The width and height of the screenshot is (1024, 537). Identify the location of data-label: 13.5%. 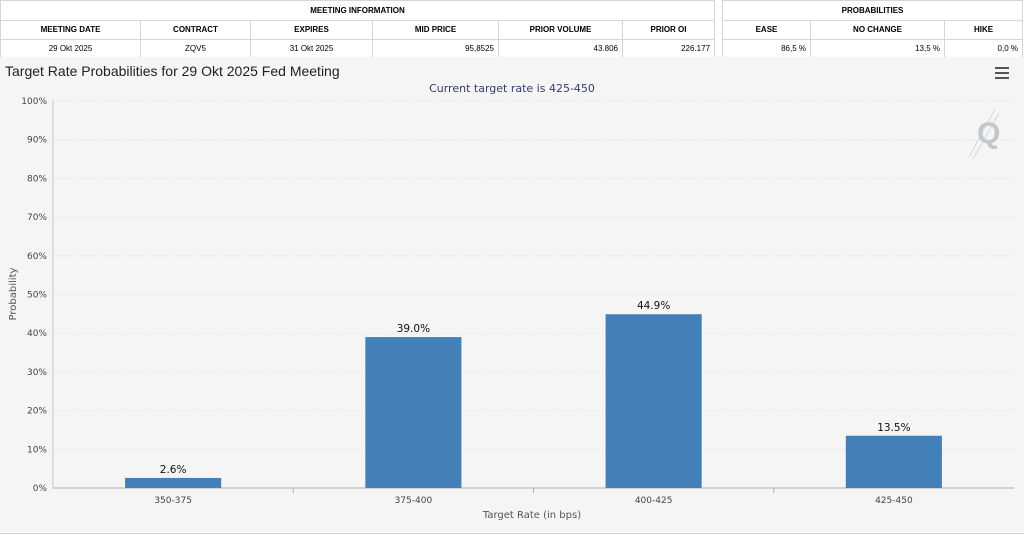
(893, 428).